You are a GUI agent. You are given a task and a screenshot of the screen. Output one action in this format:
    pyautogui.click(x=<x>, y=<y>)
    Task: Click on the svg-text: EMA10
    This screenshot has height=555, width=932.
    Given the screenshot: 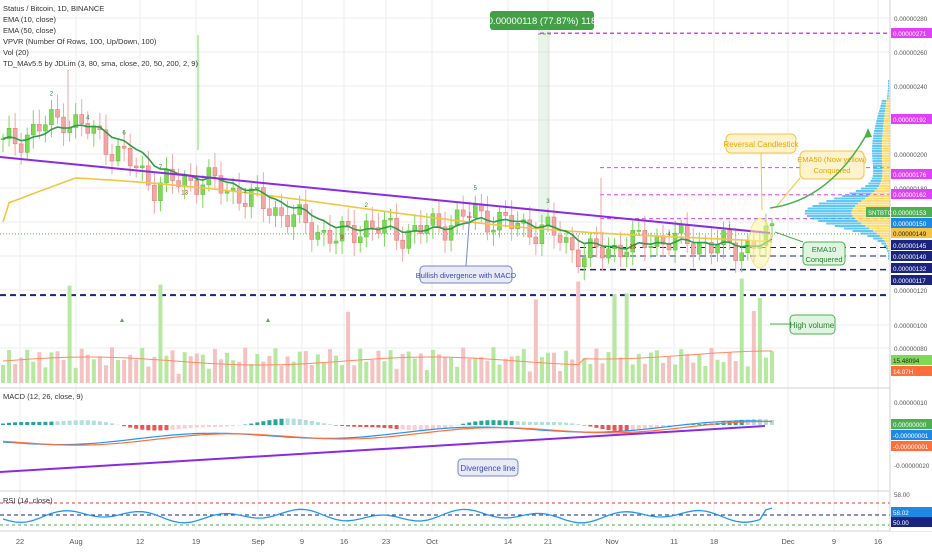 What is the action you would take?
    pyautogui.click(x=824, y=249)
    